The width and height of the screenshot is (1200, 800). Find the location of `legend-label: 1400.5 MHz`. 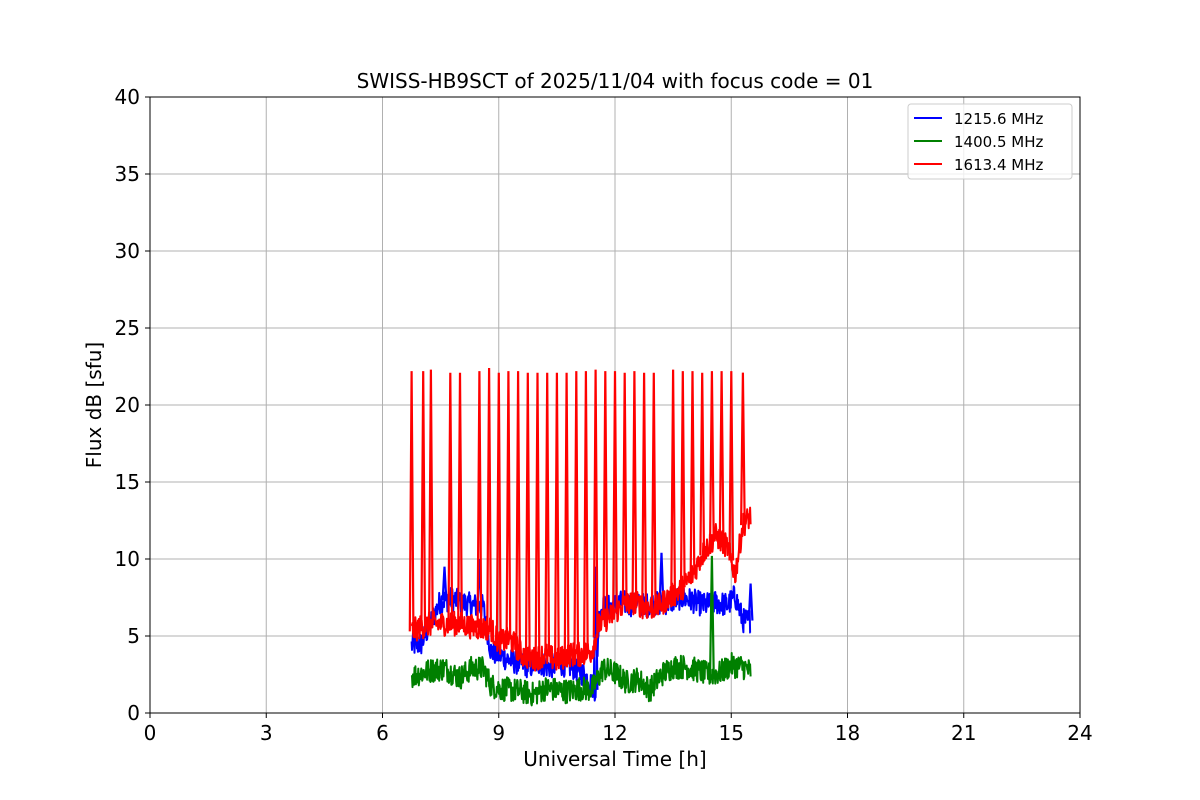

legend-label: 1400.5 MHz is located at coordinates (998, 142).